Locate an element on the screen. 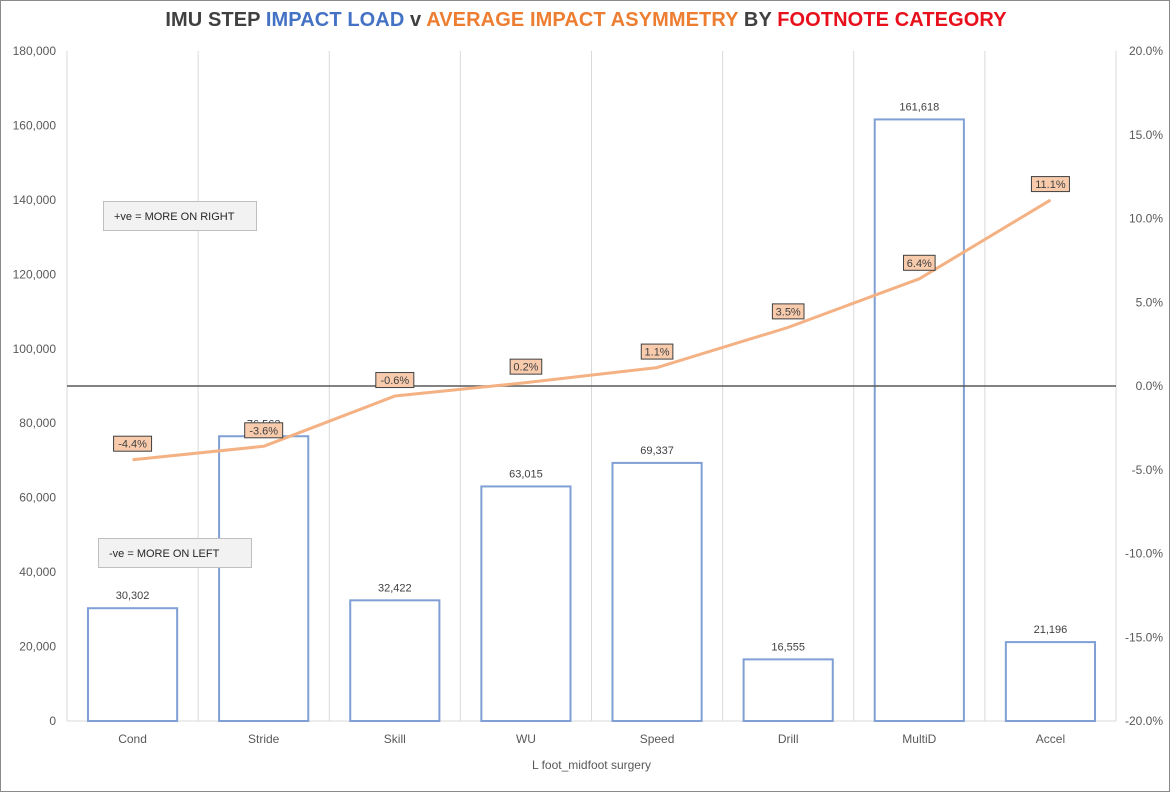 This screenshot has width=1172, height=795. x-tick-label: Skill is located at coordinates (395, 739).